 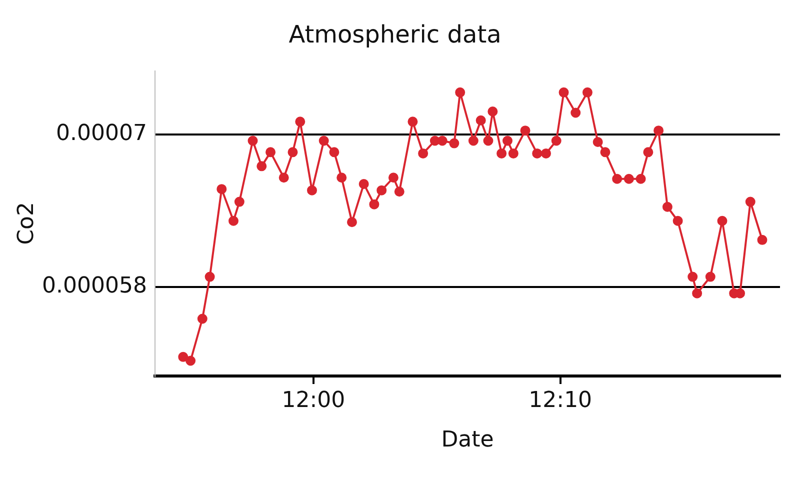 I want to click on x-tick-label: 12:00, so click(x=314, y=400).